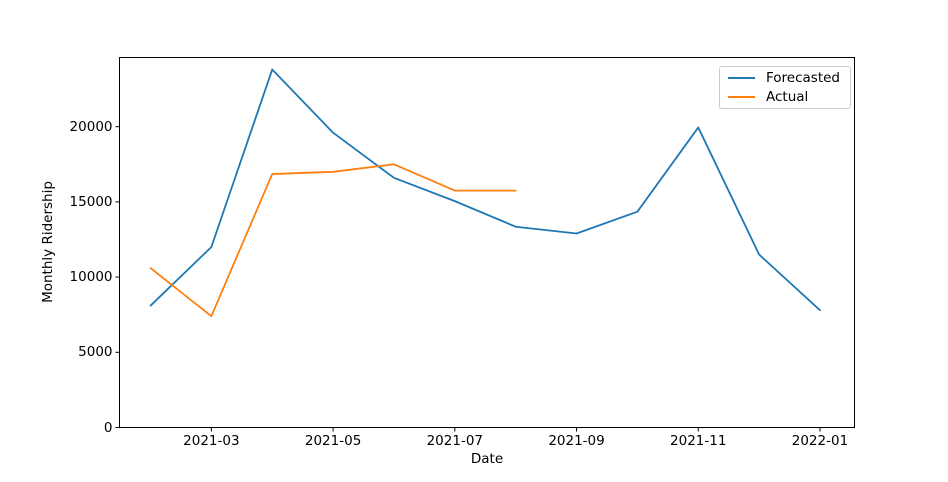  Describe the element at coordinates (454, 441) in the screenshot. I see `x-axis-tick-label: 2021-07` at that location.